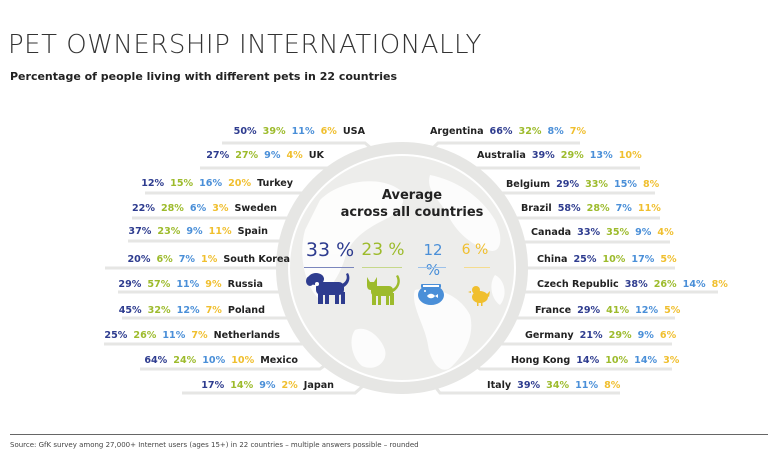 This screenshot has width=768, height=456. I want to click on dog-value: 20%, so click(139, 259).